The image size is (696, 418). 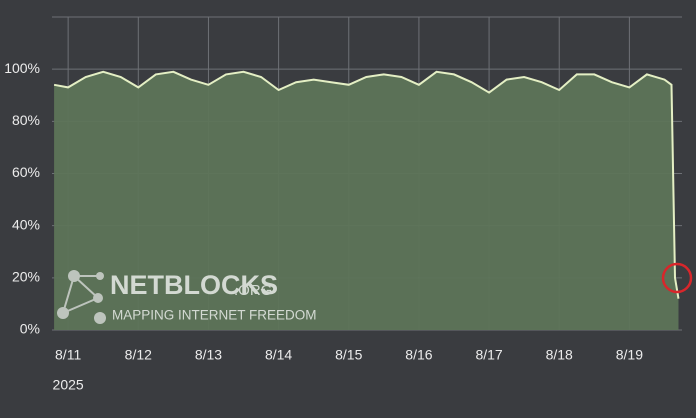 What do you see at coordinates (418, 355) in the screenshot?
I see `x-tick-label: 8/16` at bounding box center [418, 355].